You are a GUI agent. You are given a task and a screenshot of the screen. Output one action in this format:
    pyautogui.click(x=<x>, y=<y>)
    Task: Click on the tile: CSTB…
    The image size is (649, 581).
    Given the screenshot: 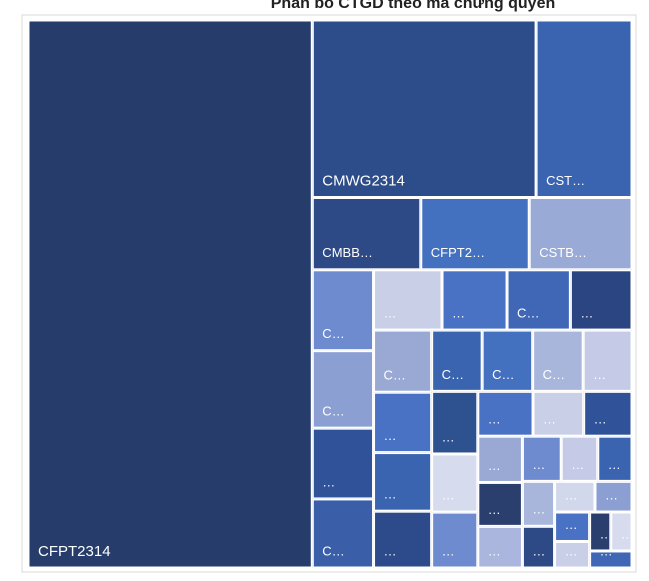 What is the action you would take?
    pyautogui.click(x=581, y=233)
    